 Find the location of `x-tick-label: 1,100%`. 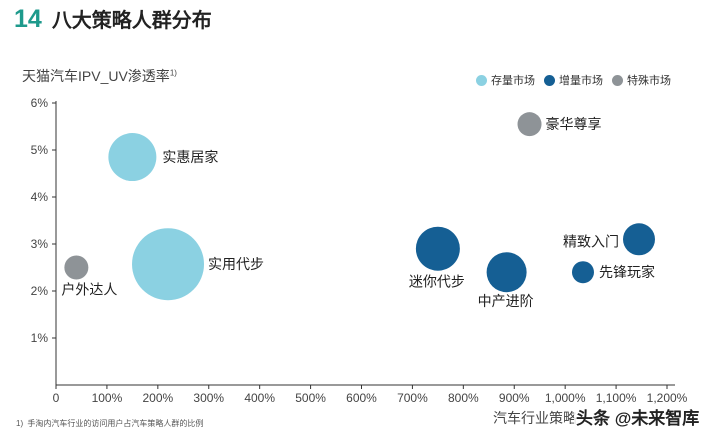

x-tick-label: 1,100% is located at coordinates (616, 398).